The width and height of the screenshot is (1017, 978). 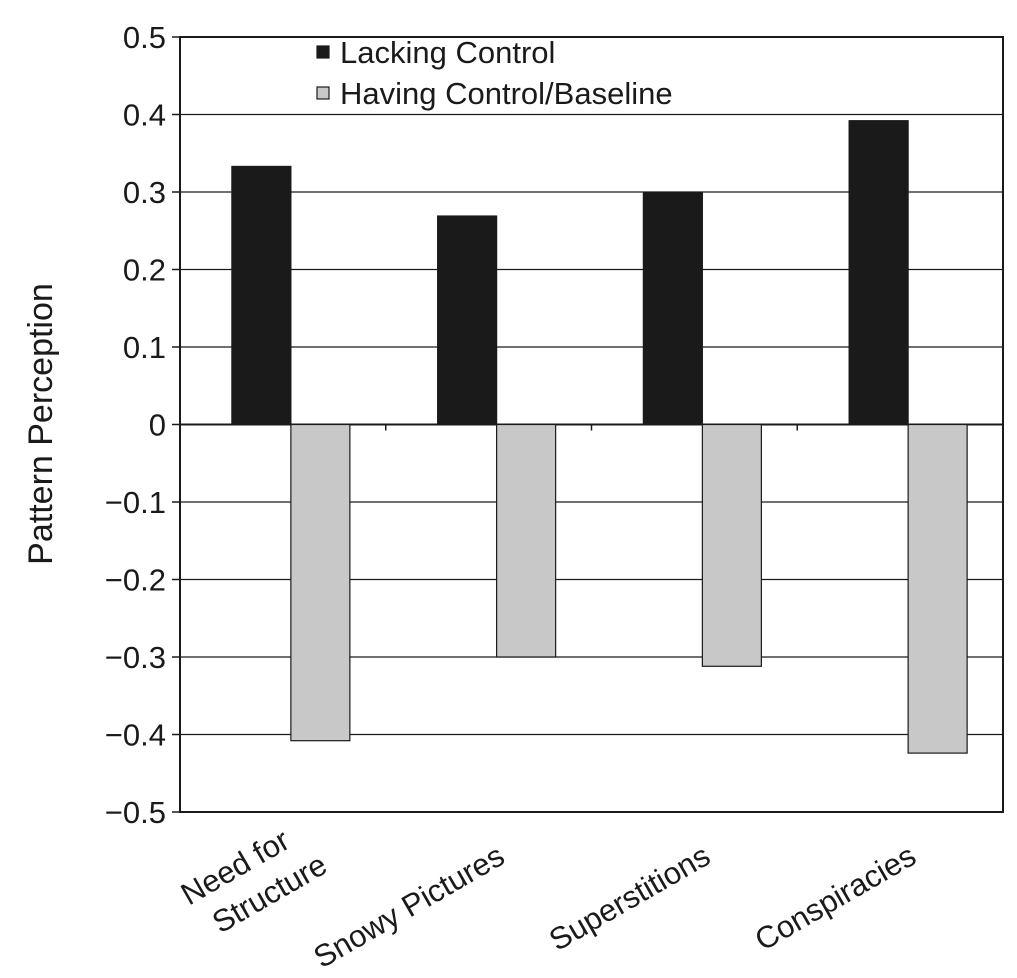 I want to click on x-tick-label-line: Conspiracies, so click(x=835, y=898).